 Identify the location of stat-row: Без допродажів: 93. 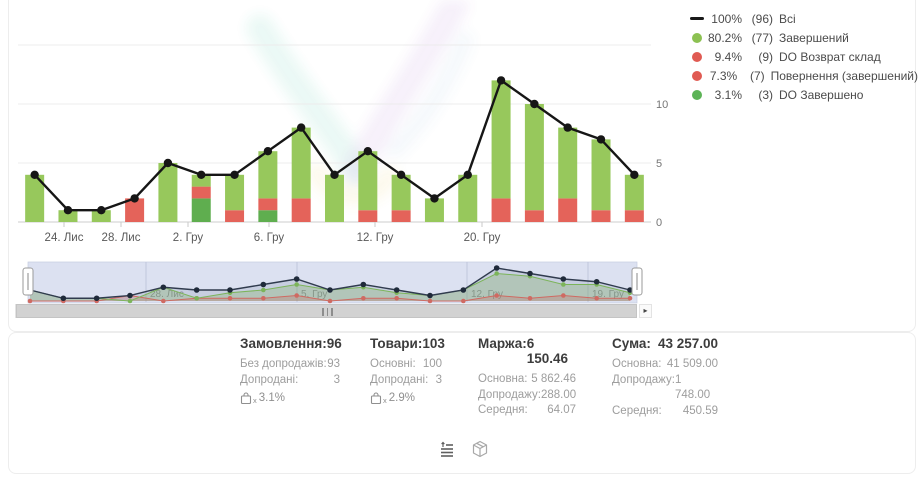
(290, 364).